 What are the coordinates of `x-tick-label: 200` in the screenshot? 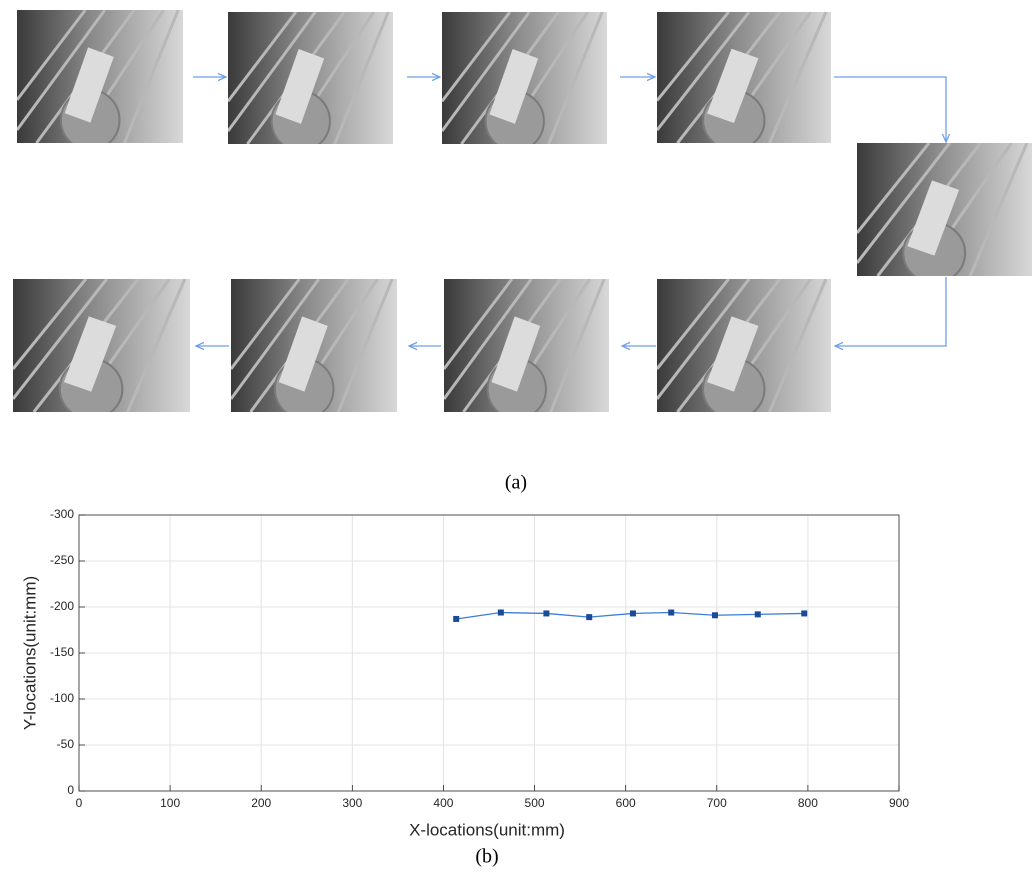 It's located at (261, 803).